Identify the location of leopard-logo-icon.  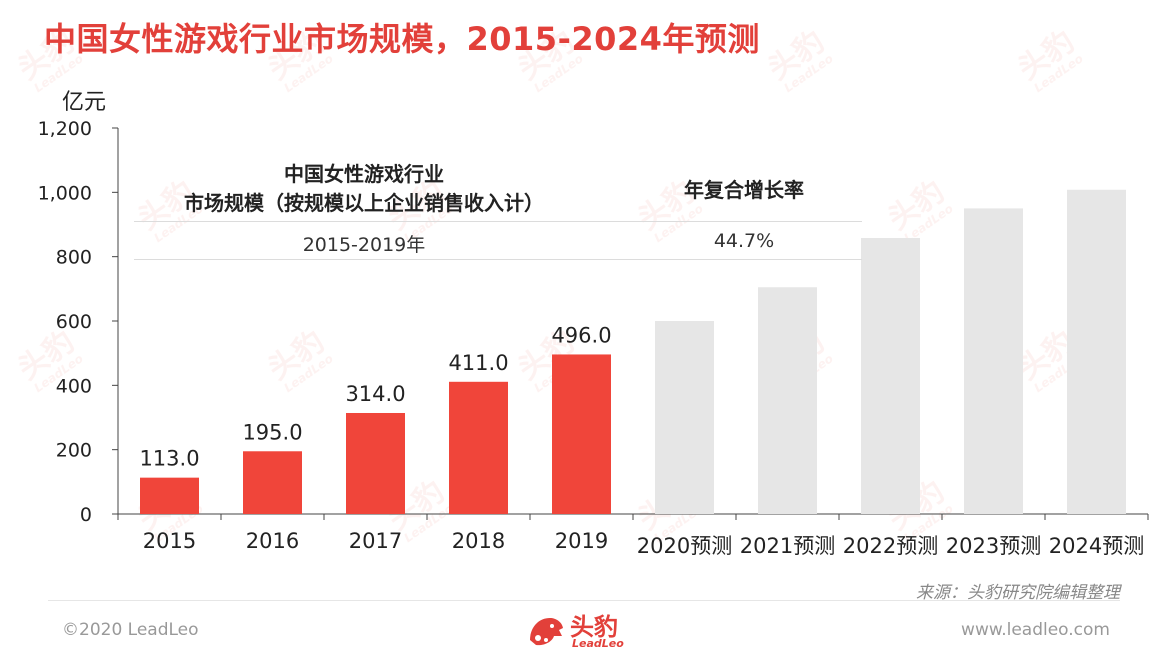
(546, 632).